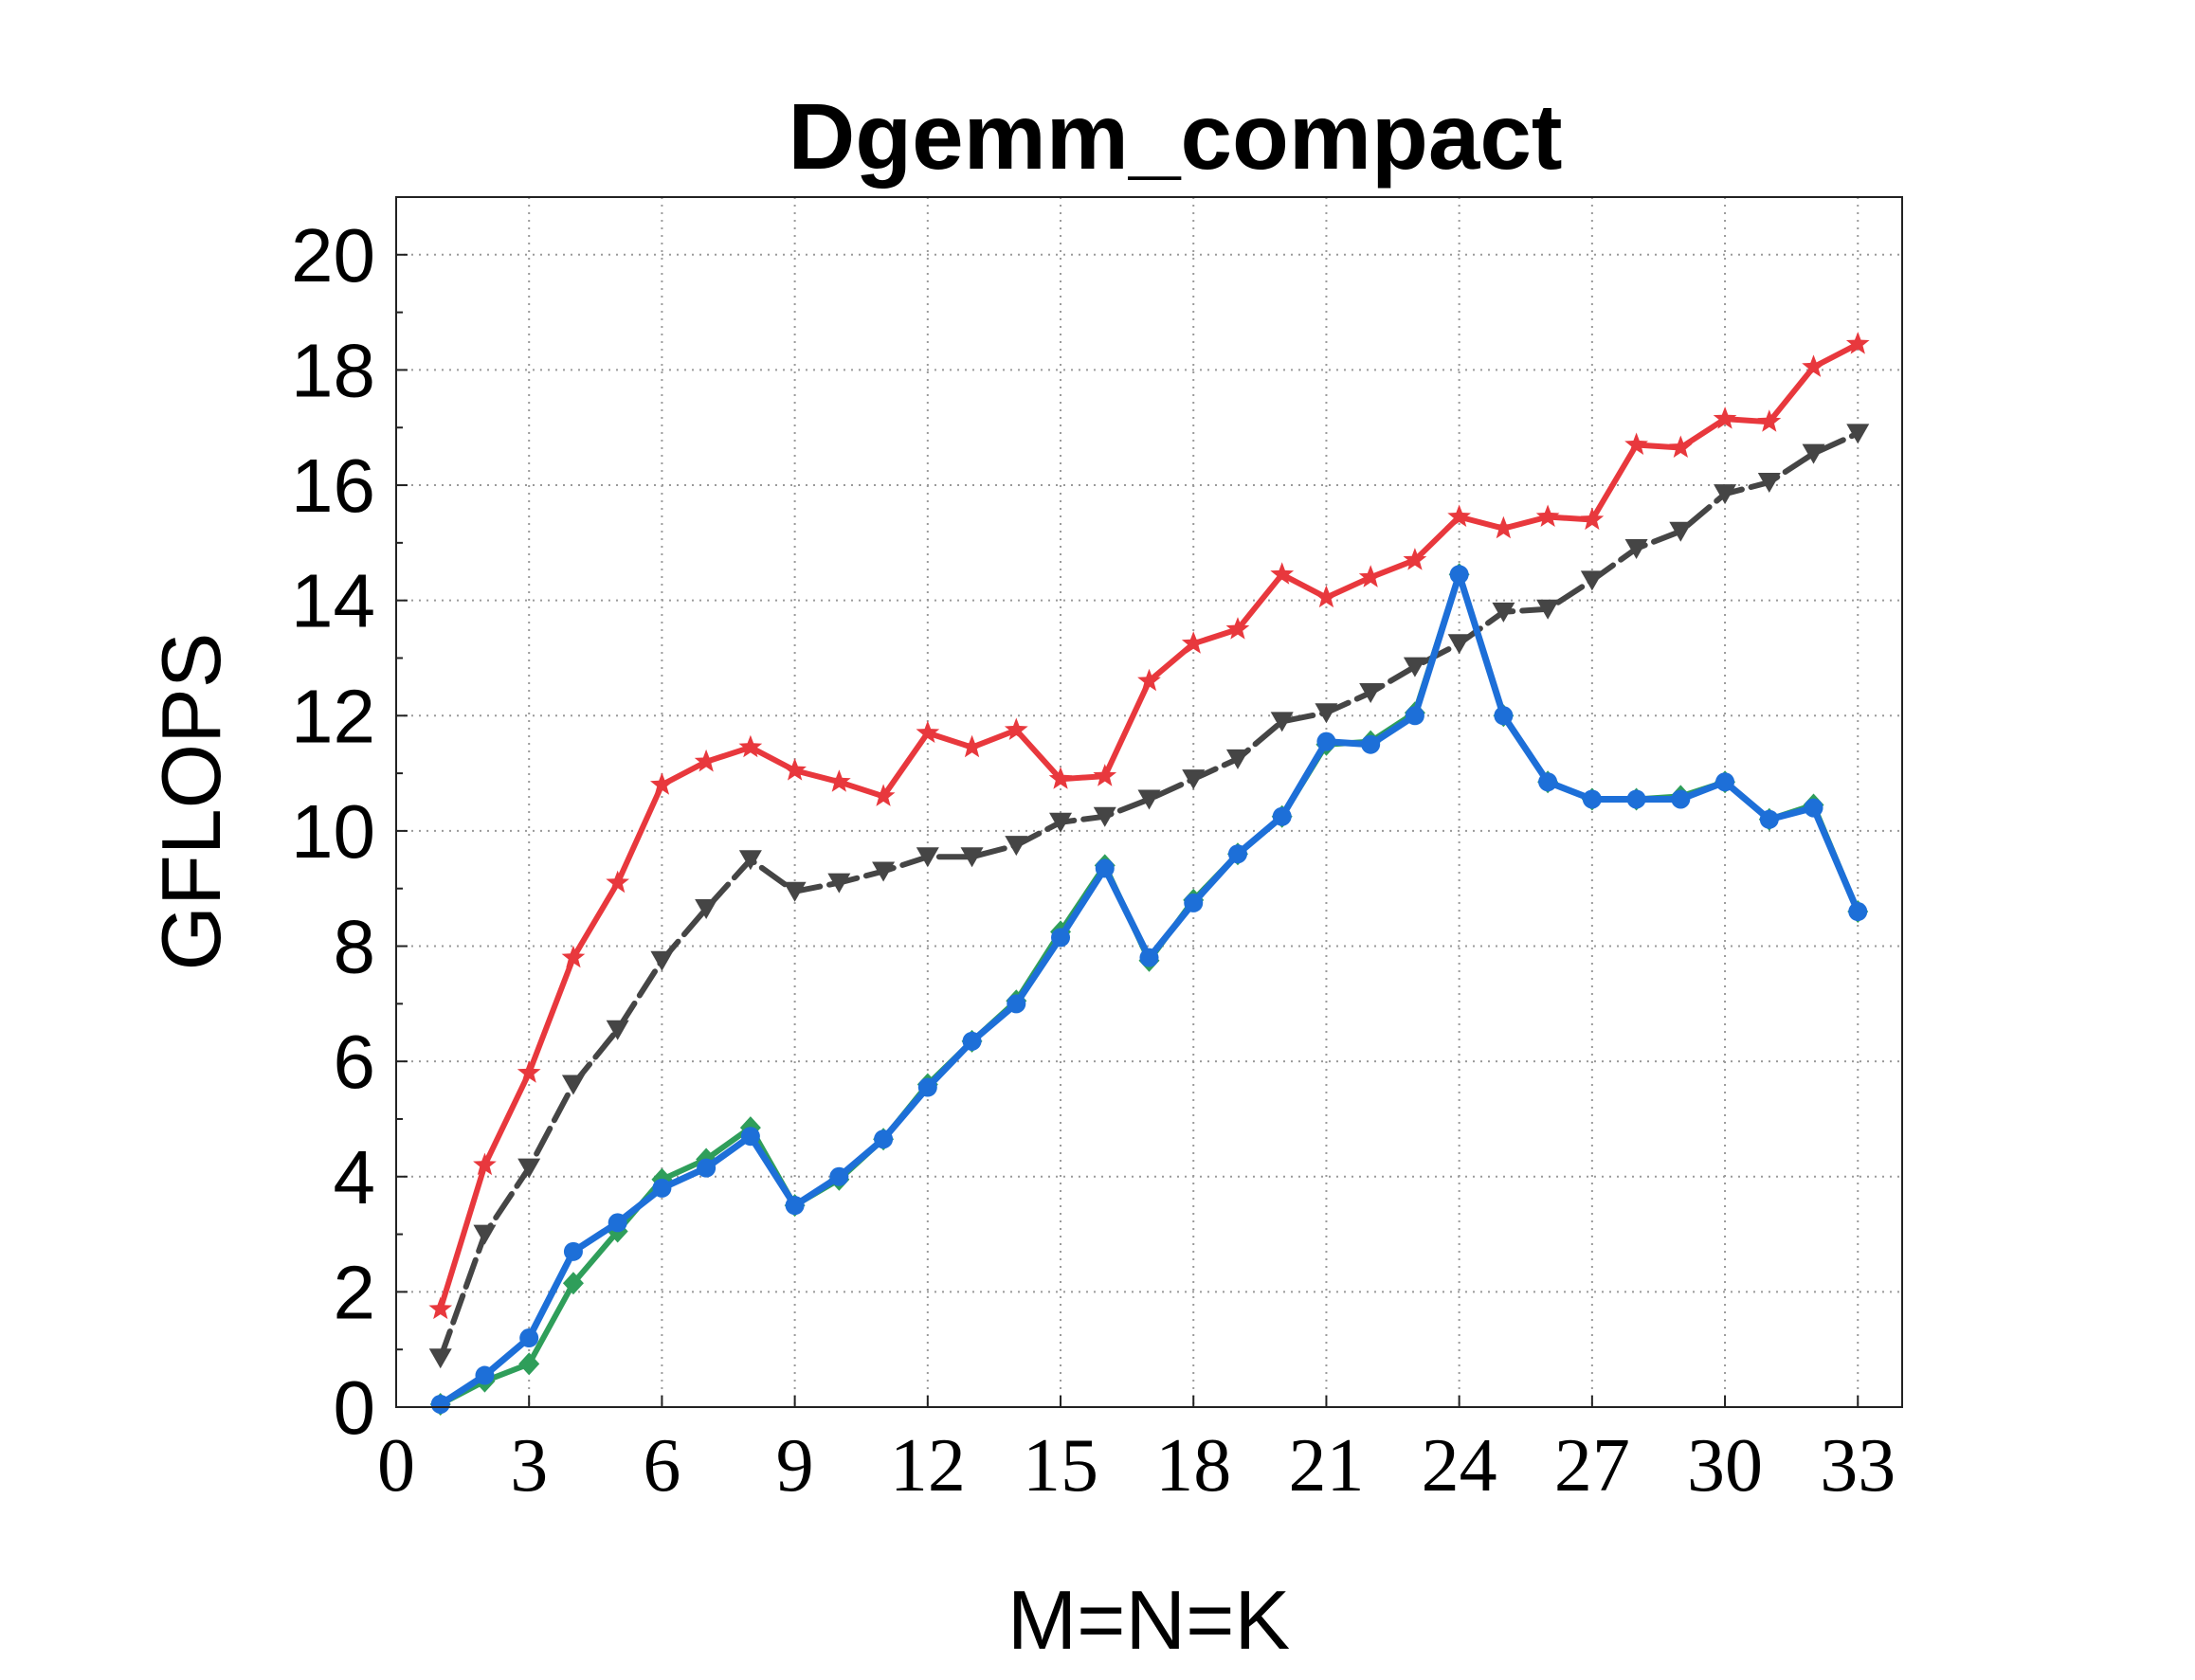  I want to click on y-tick-label: 6, so click(355, 1062).